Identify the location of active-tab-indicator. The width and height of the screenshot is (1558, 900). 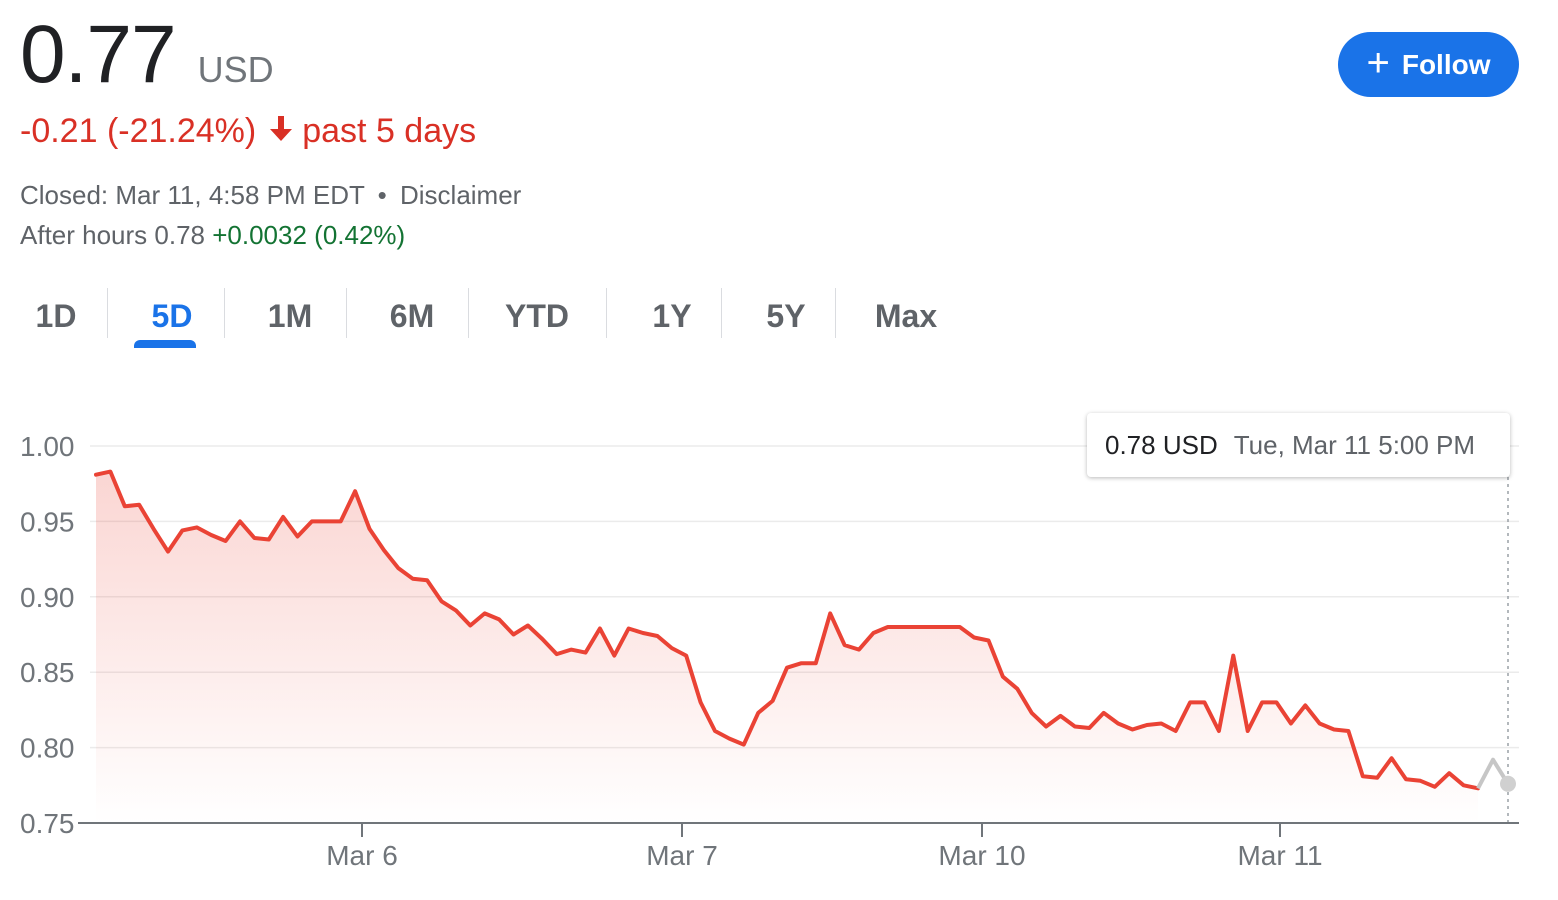
(165, 344).